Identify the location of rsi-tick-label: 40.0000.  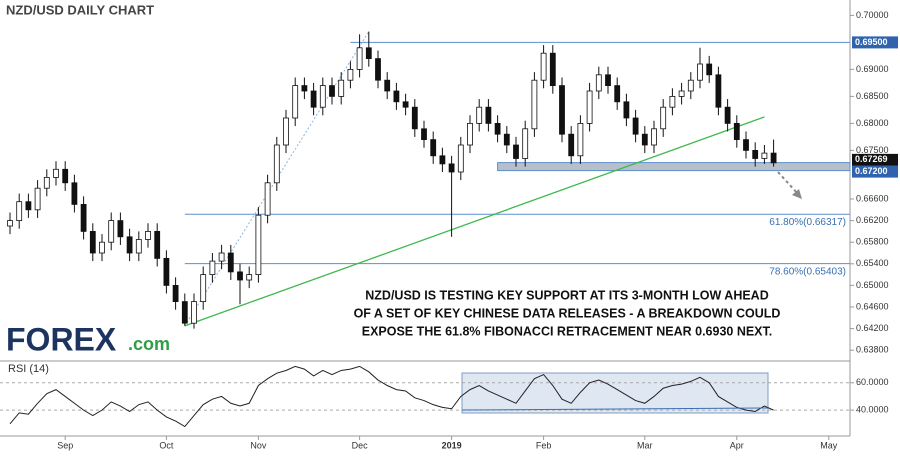
(872, 409).